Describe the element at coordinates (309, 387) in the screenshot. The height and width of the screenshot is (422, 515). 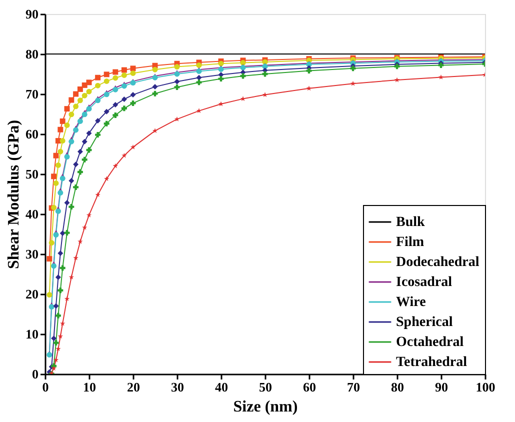
I see `x-tick-label: 60` at that location.